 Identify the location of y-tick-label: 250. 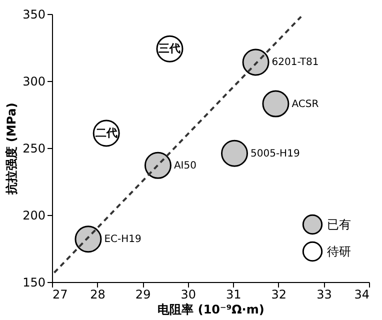
(34, 149).